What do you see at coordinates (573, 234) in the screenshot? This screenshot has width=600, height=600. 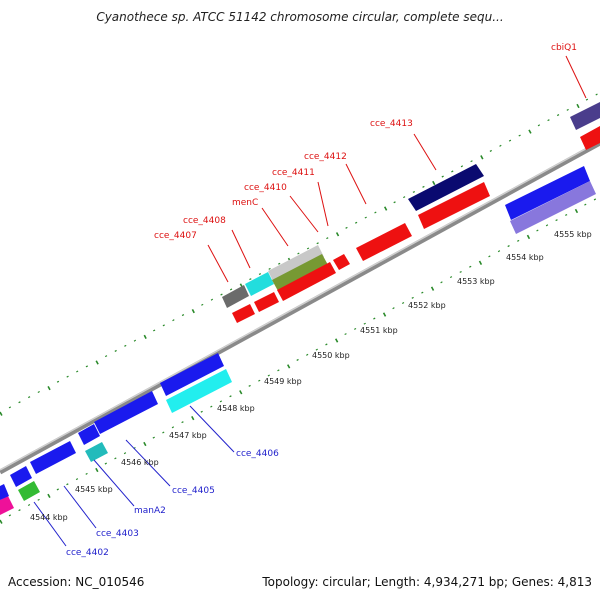 I see `kbp-label: 4555 kbp` at bounding box center [573, 234].